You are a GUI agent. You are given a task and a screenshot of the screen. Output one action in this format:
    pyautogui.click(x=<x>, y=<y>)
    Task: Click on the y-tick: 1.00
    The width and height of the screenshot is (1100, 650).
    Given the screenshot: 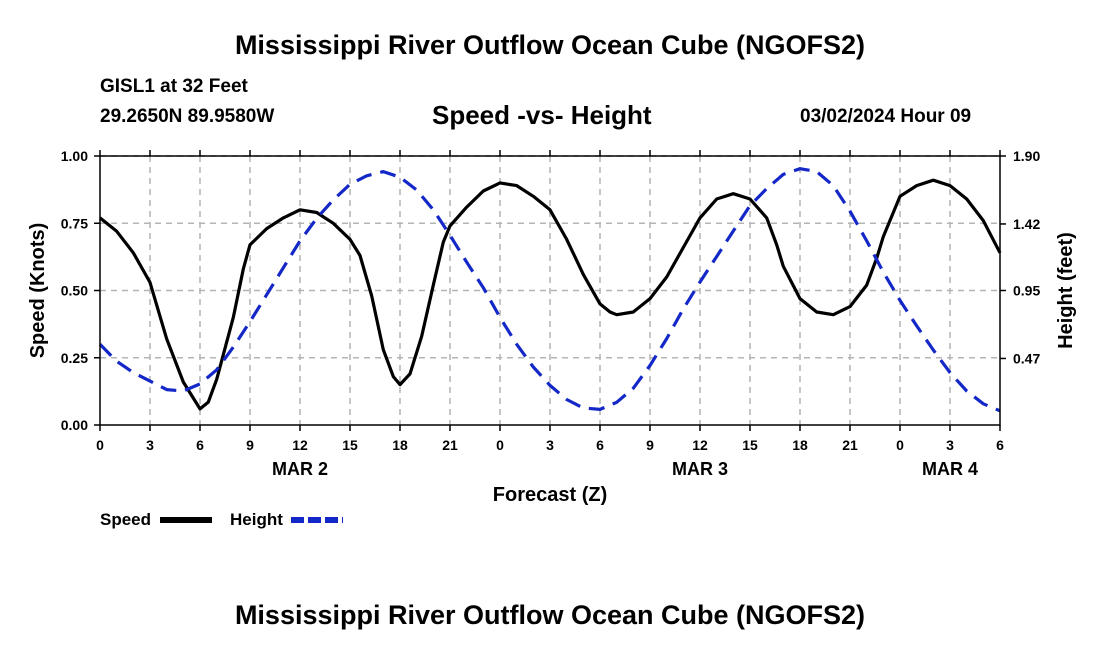 What is the action you would take?
    pyautogui.click(x=80, y=156)
    